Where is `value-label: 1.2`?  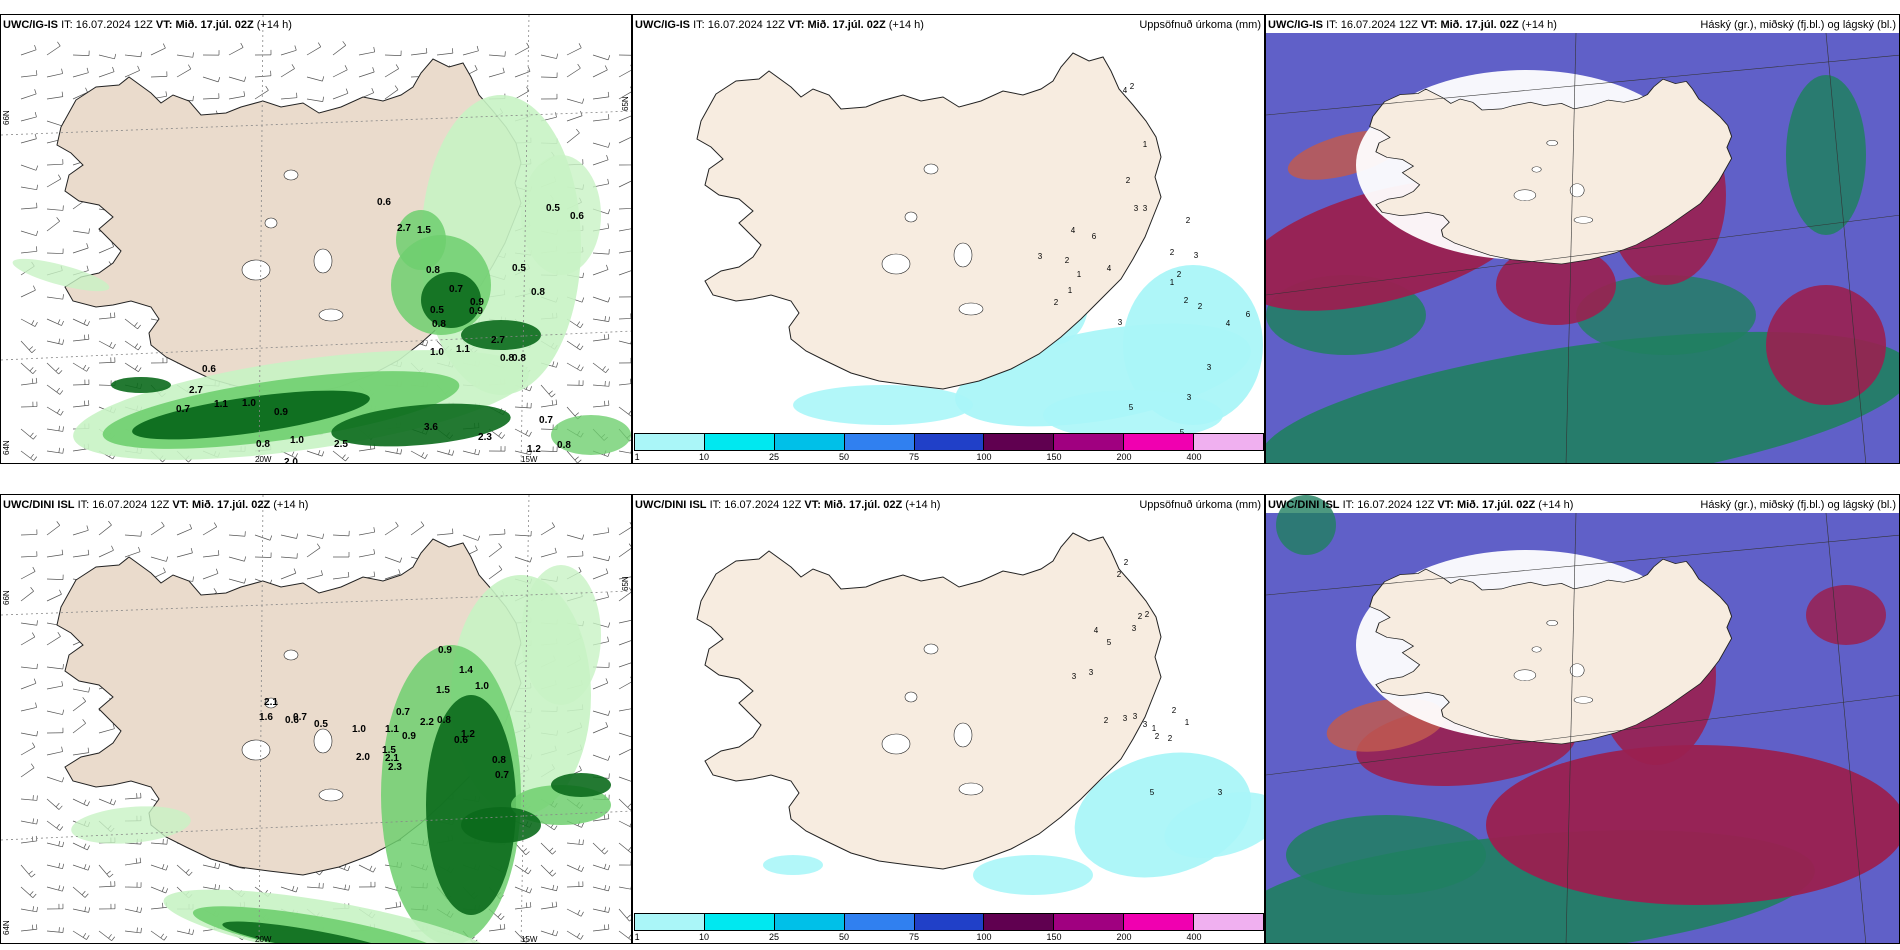
value-label: 1.2 is located at coordinates (468, 734).